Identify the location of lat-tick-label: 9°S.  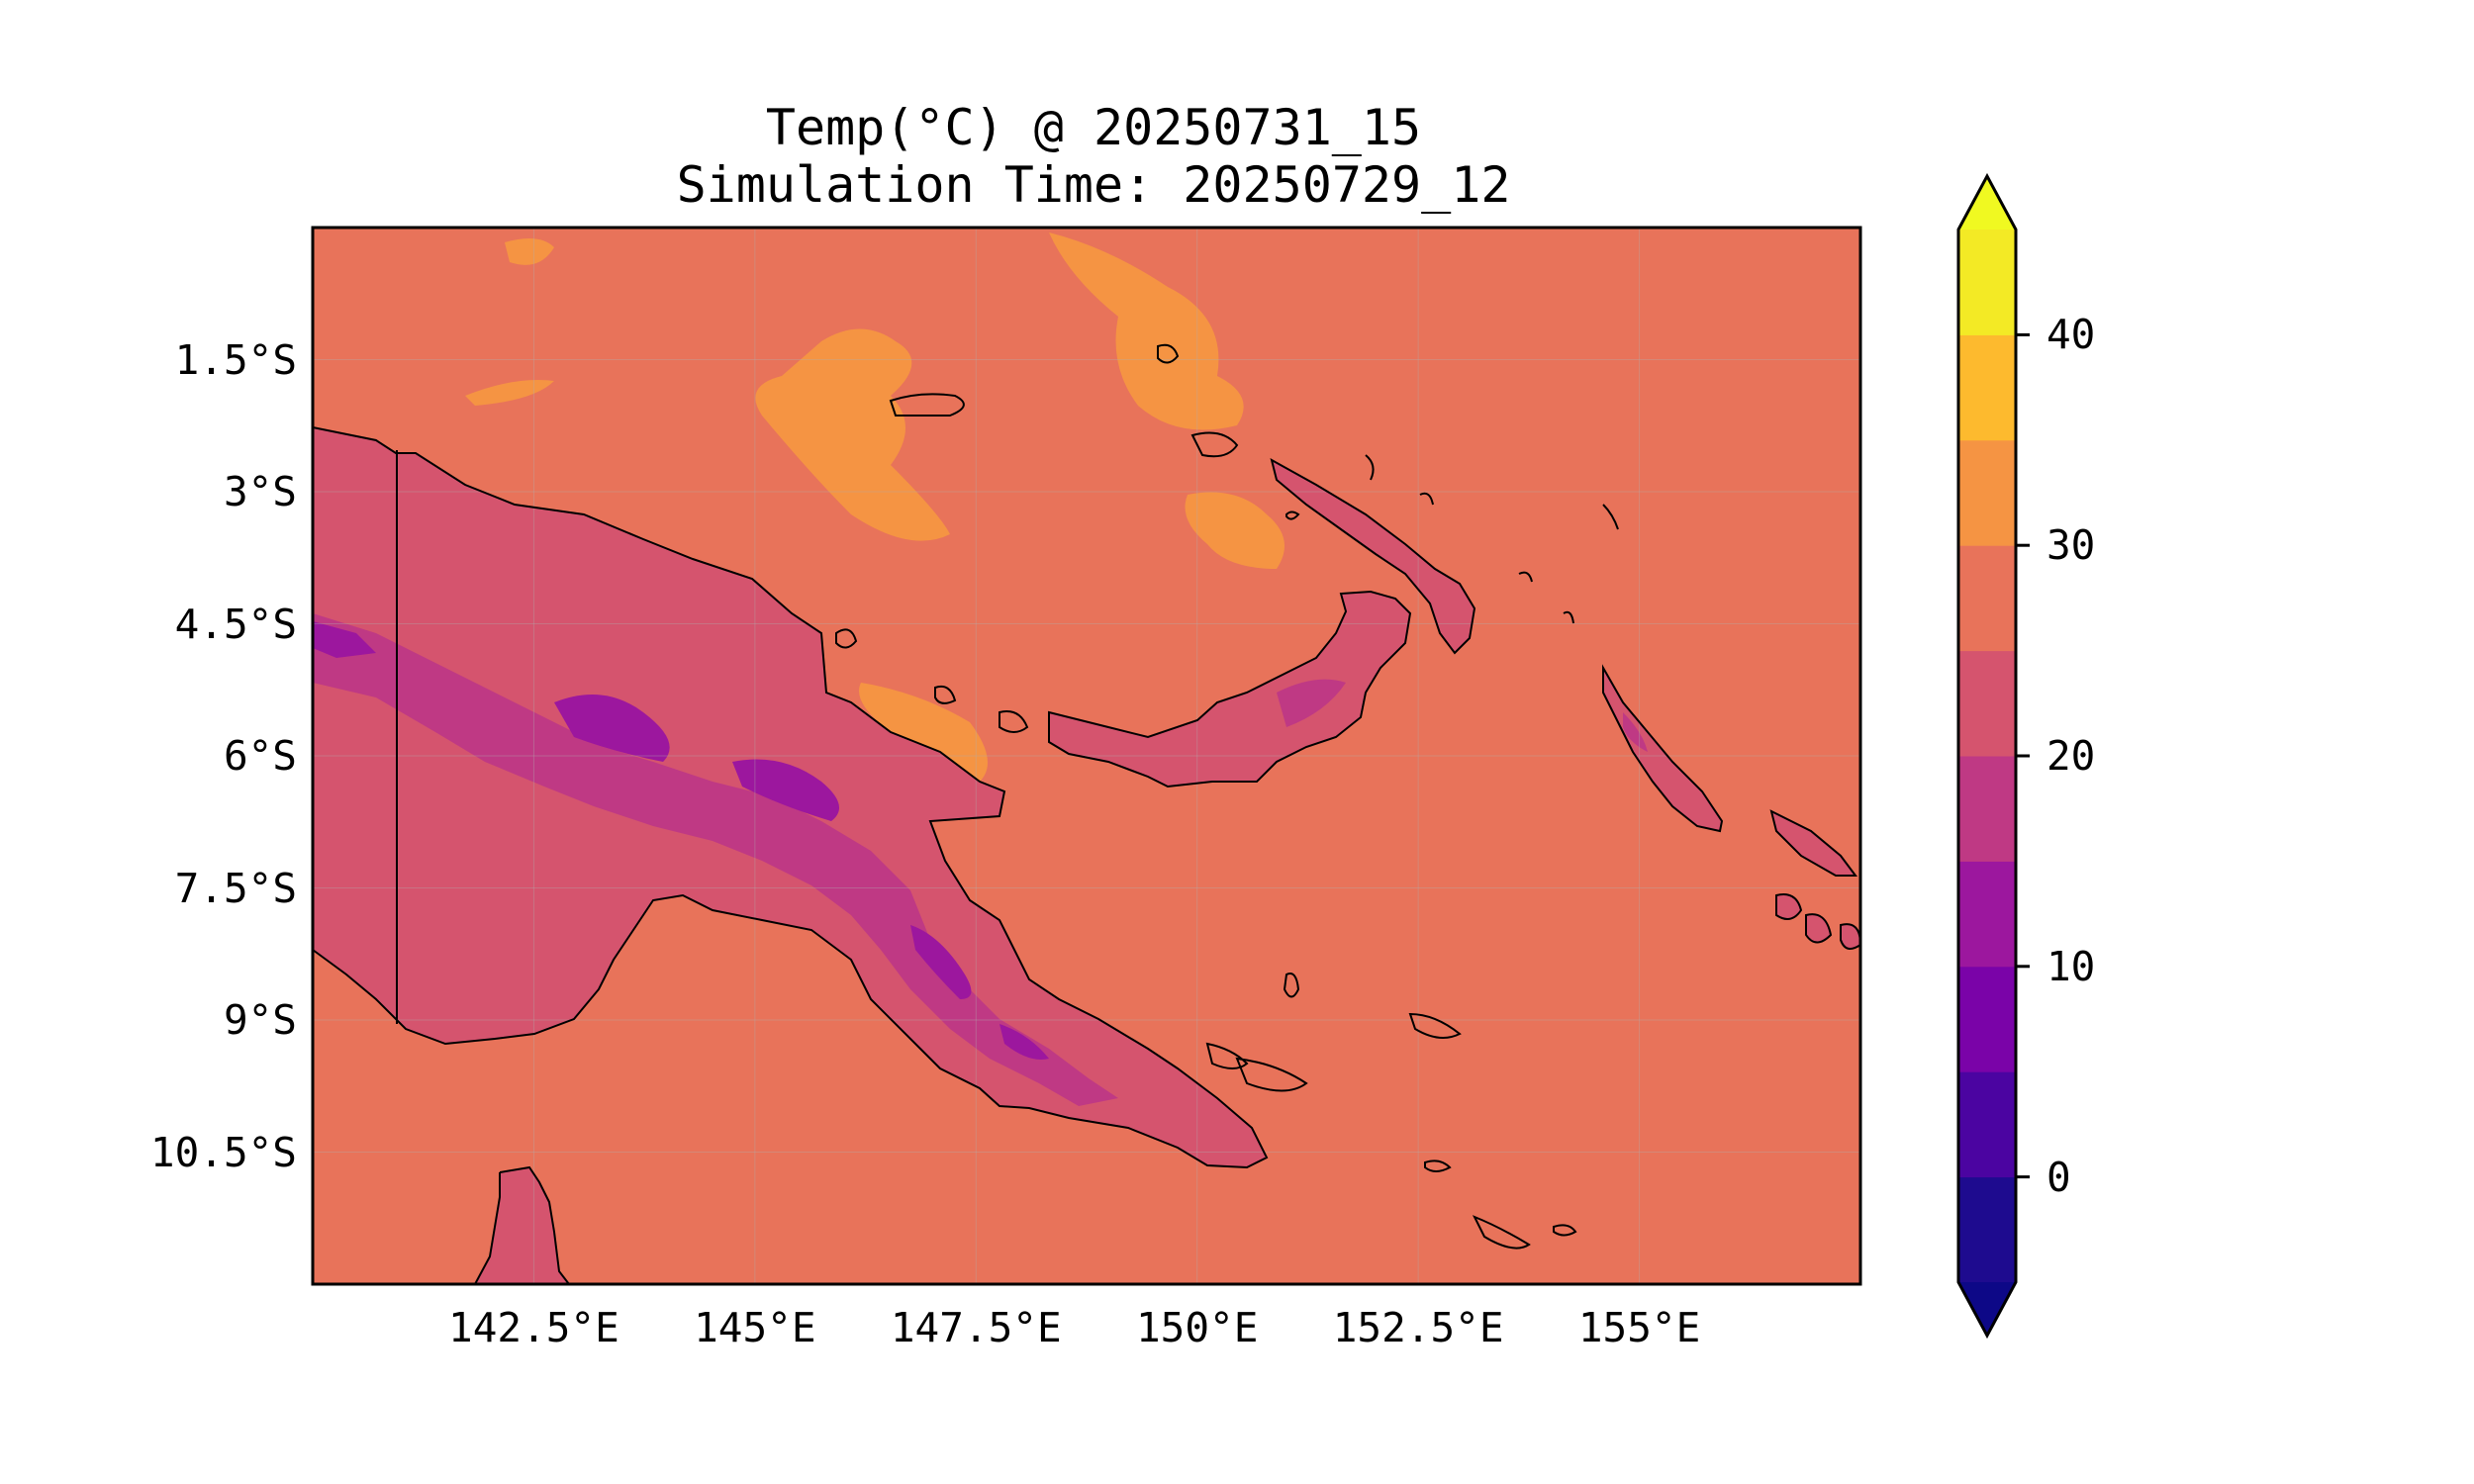
(260, 1020).